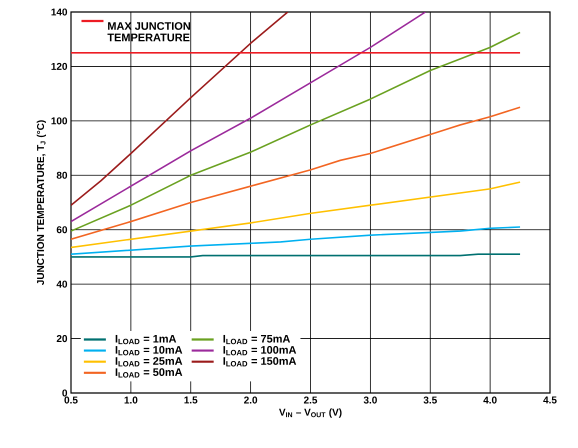 This screenshot has height=448, width=578. Describe the element at coordinates (311, 400) in the screenshot. I see `x-tick-label: 2.5` at that location.